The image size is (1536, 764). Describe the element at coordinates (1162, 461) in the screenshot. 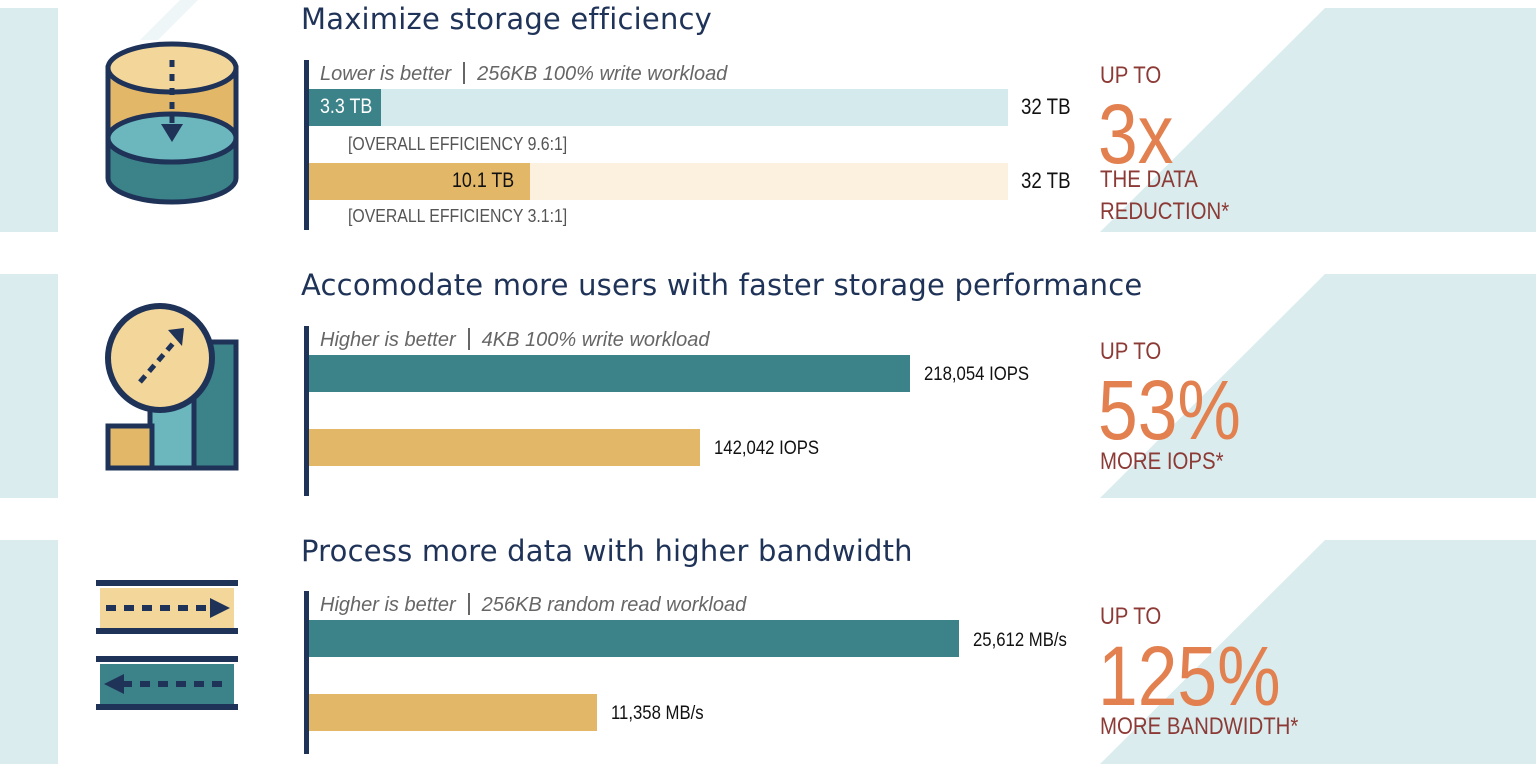

I see `callout-line-1: MORE IOPS*` at that location.